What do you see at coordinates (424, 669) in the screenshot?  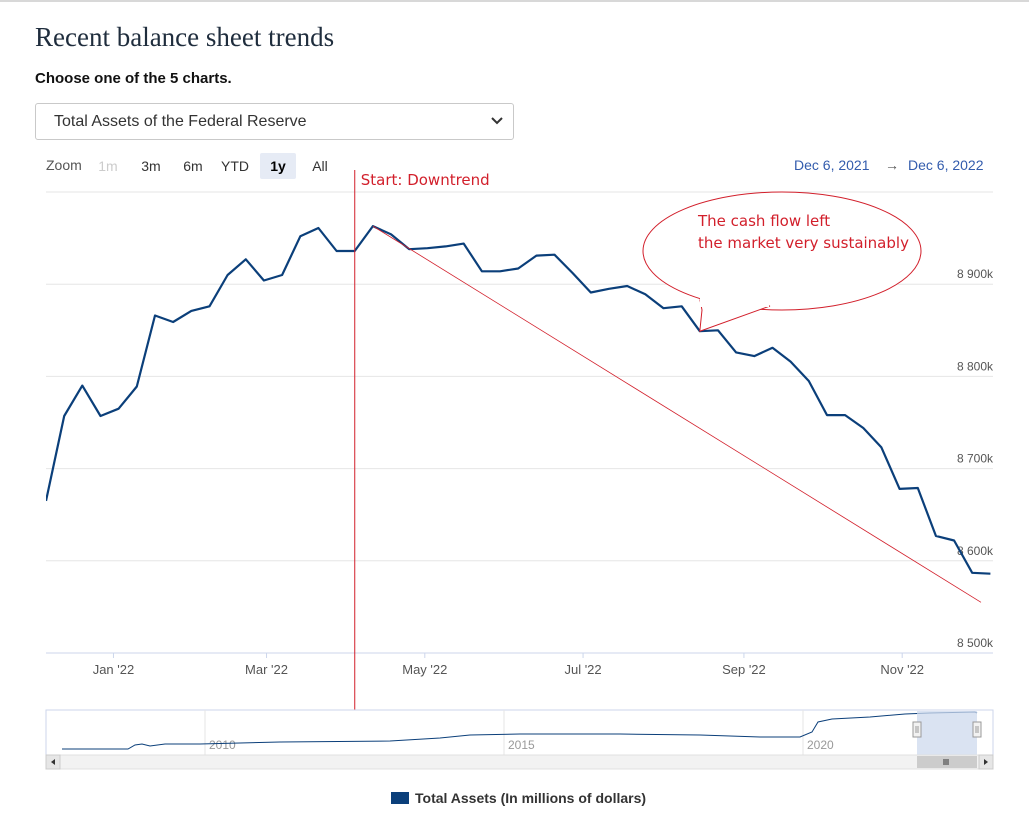 I see `x-tick-label: May '22` at bounding box center [424, 669].